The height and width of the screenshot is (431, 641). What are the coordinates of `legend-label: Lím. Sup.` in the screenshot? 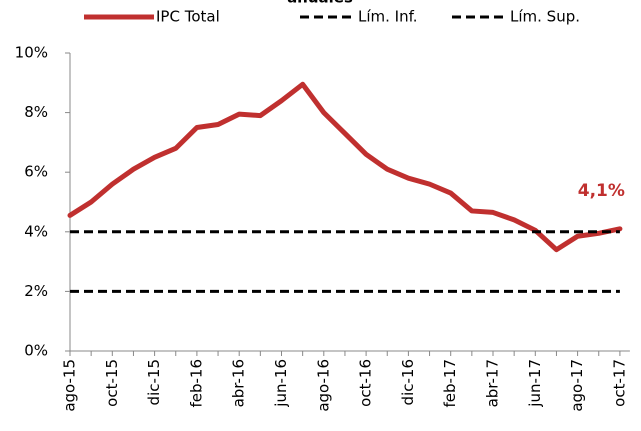 It's located at (545, 17).